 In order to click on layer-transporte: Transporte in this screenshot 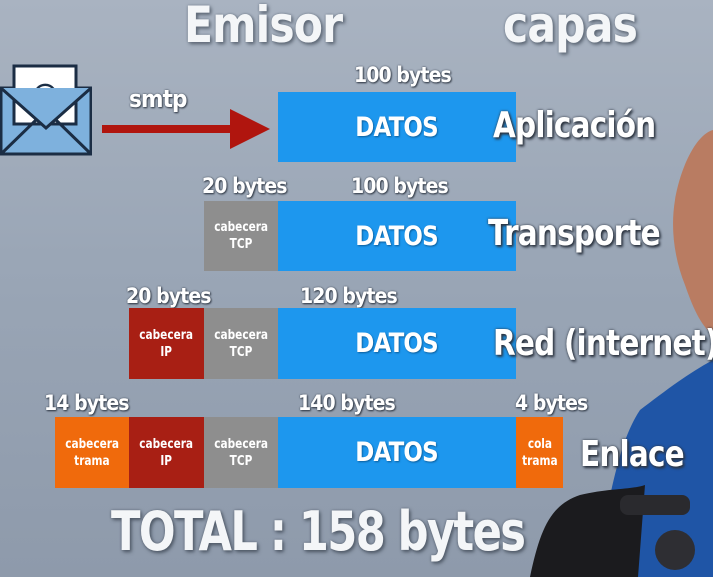, I will do `click(574, 233)`.